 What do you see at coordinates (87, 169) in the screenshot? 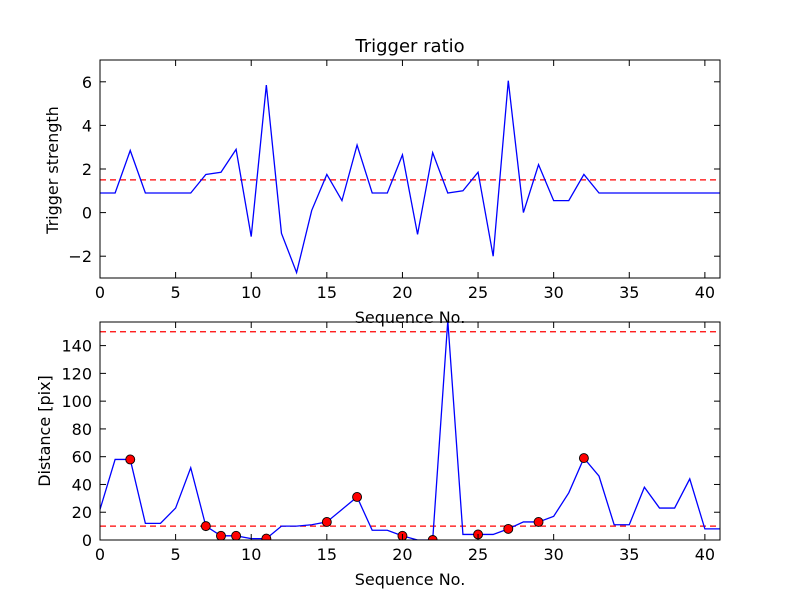
I see `y-tick-label: 2` at bounding box center [87, 169].